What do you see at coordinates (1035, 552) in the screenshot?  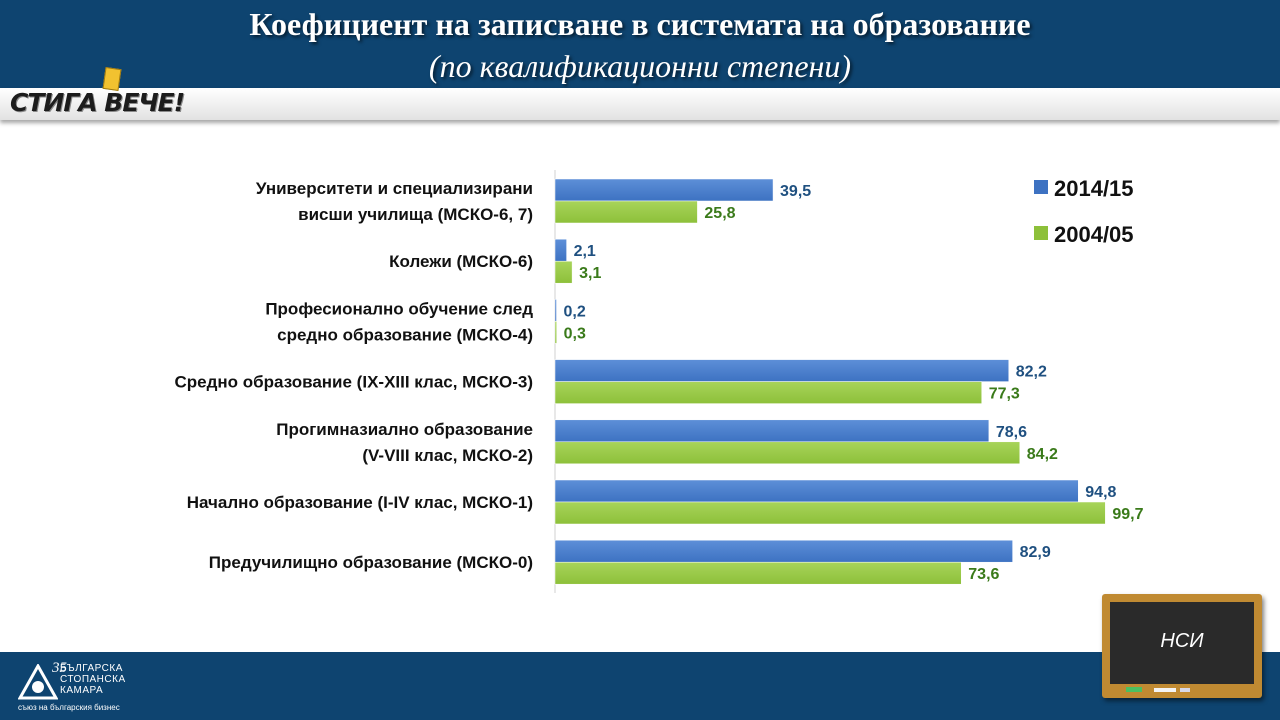 I see `data-label-2014-15: 82,9` at bounding box center [1035, 552].